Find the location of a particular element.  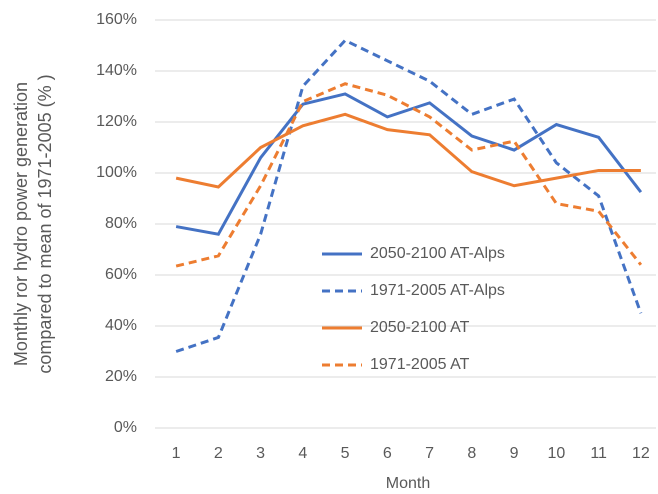

x-tick-label: 2 is located at coordinates (218, 453).